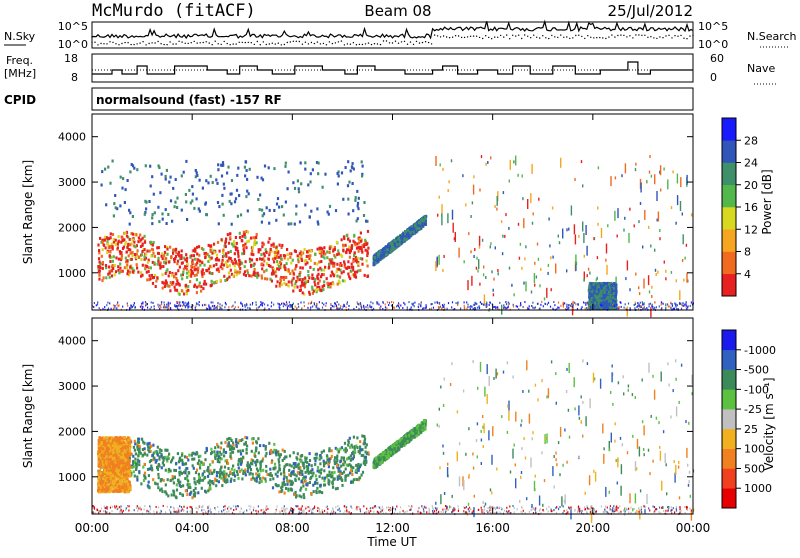 The width and height of the screenshot is (800, 558). I want to click on noise-left-tick-top: 10^5, so click(73, 26).